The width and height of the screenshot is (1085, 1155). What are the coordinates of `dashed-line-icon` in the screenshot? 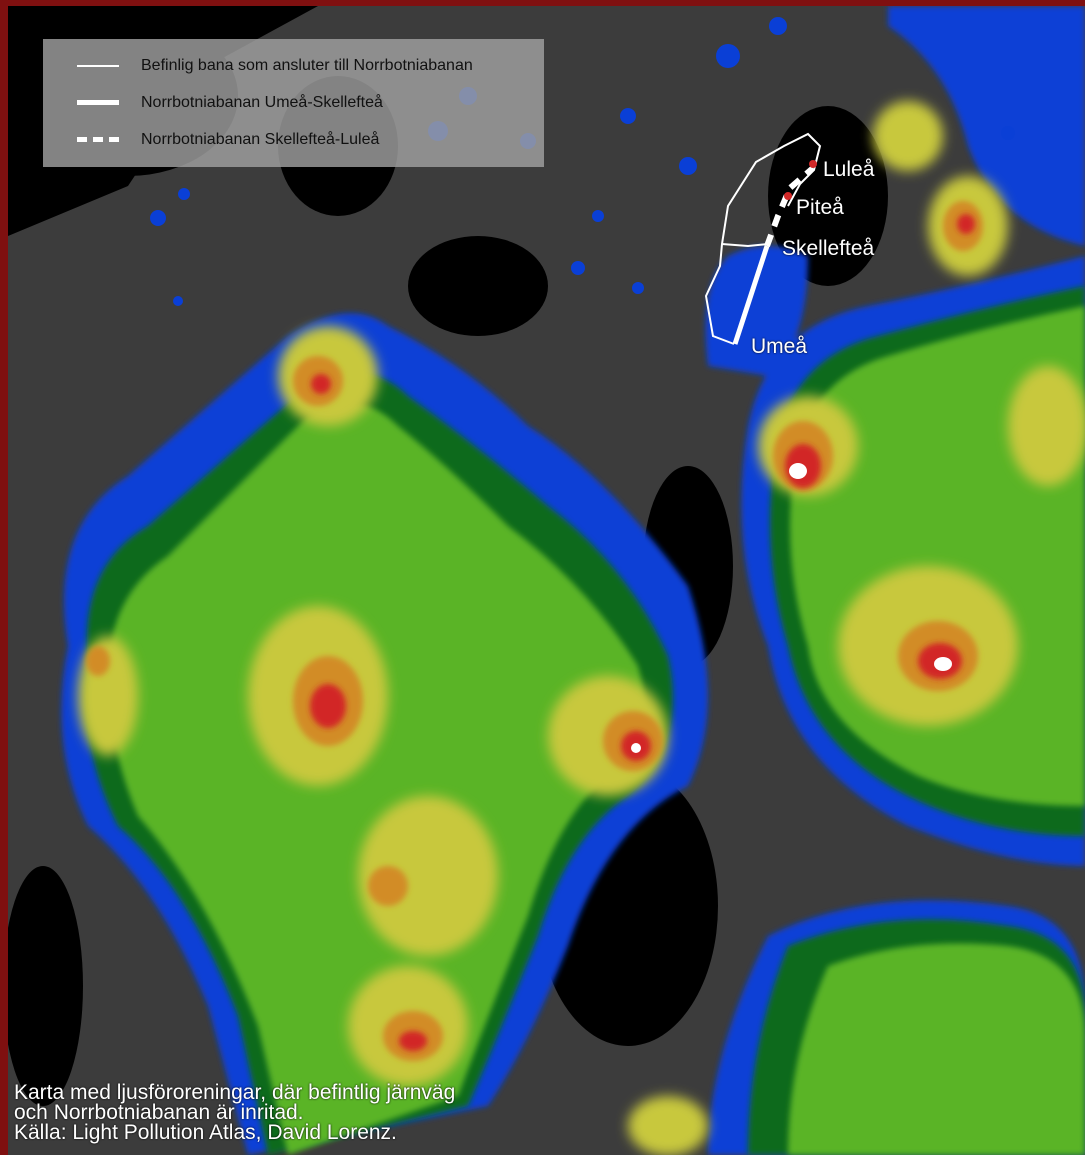 It's located at (98, 140).